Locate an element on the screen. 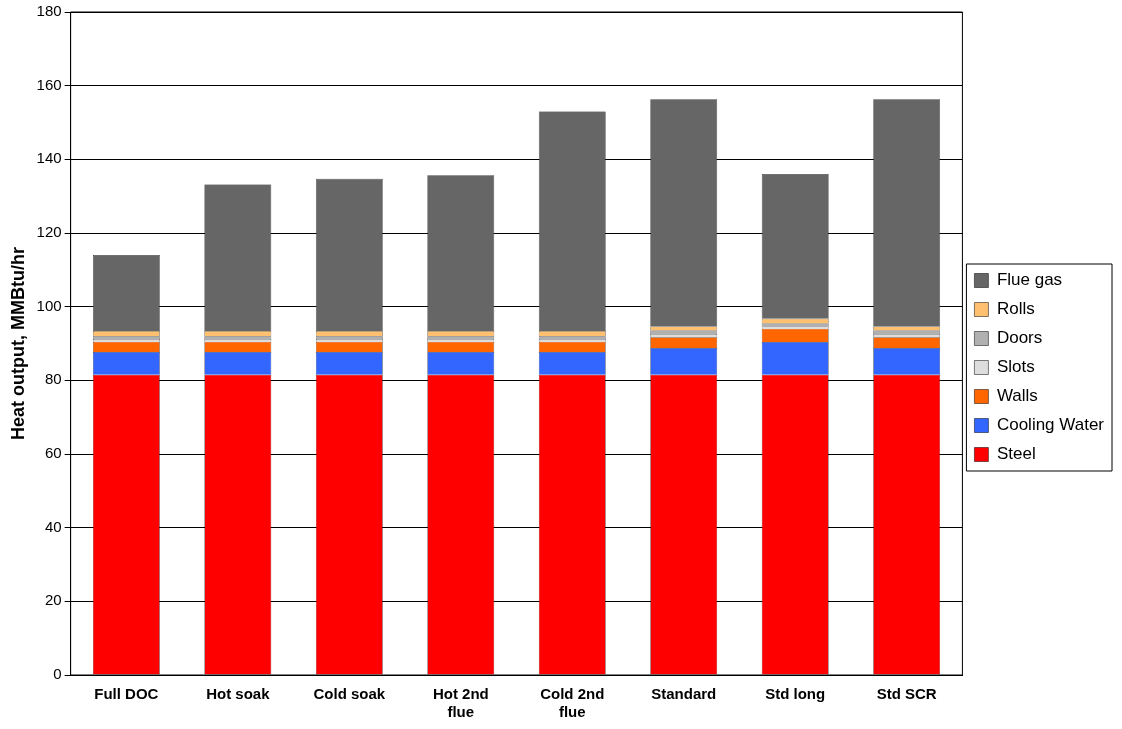 The height and width of the screenshot is (729, 1122). y-tick-label: 140 is located at coordinates (49, 158).